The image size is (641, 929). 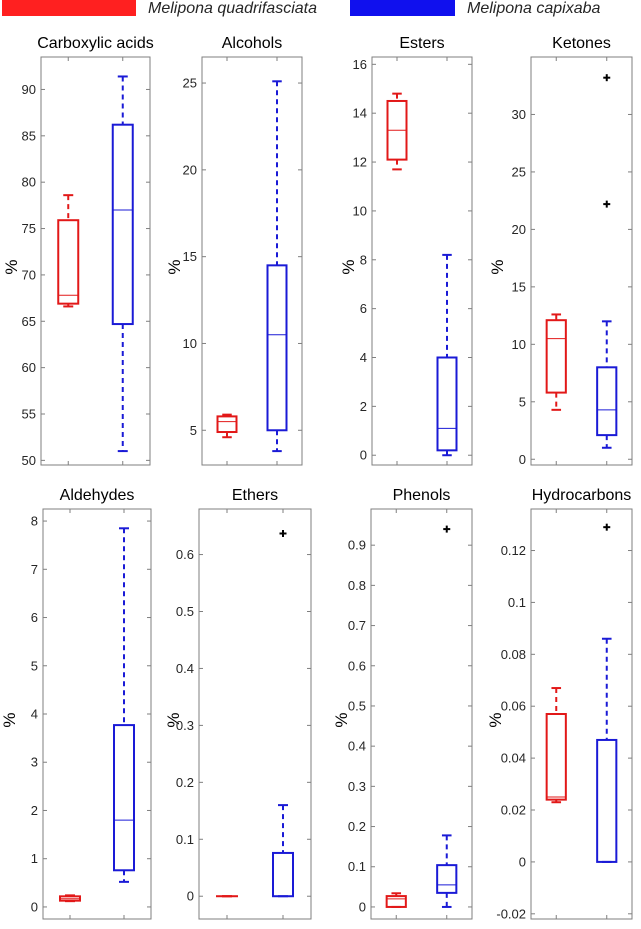 What do you see at coordinates (95, 43) in the screenshot?
I see `panel-title: Carboxylic acids` at bounding box center [95, 43].